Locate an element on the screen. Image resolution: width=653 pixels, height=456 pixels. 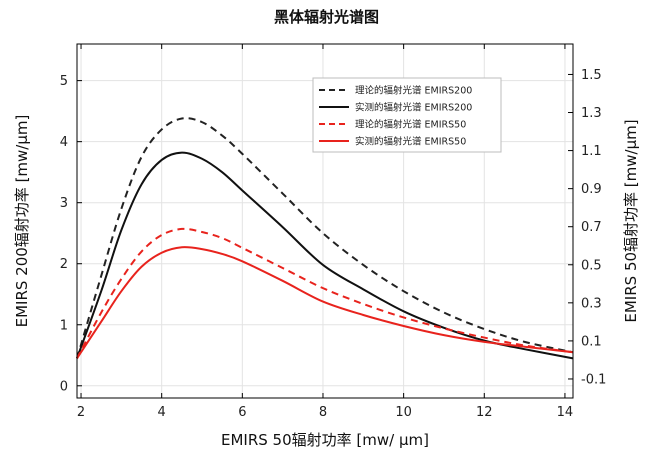
x-tick-label: 12 is located at coordinates (484, 412).